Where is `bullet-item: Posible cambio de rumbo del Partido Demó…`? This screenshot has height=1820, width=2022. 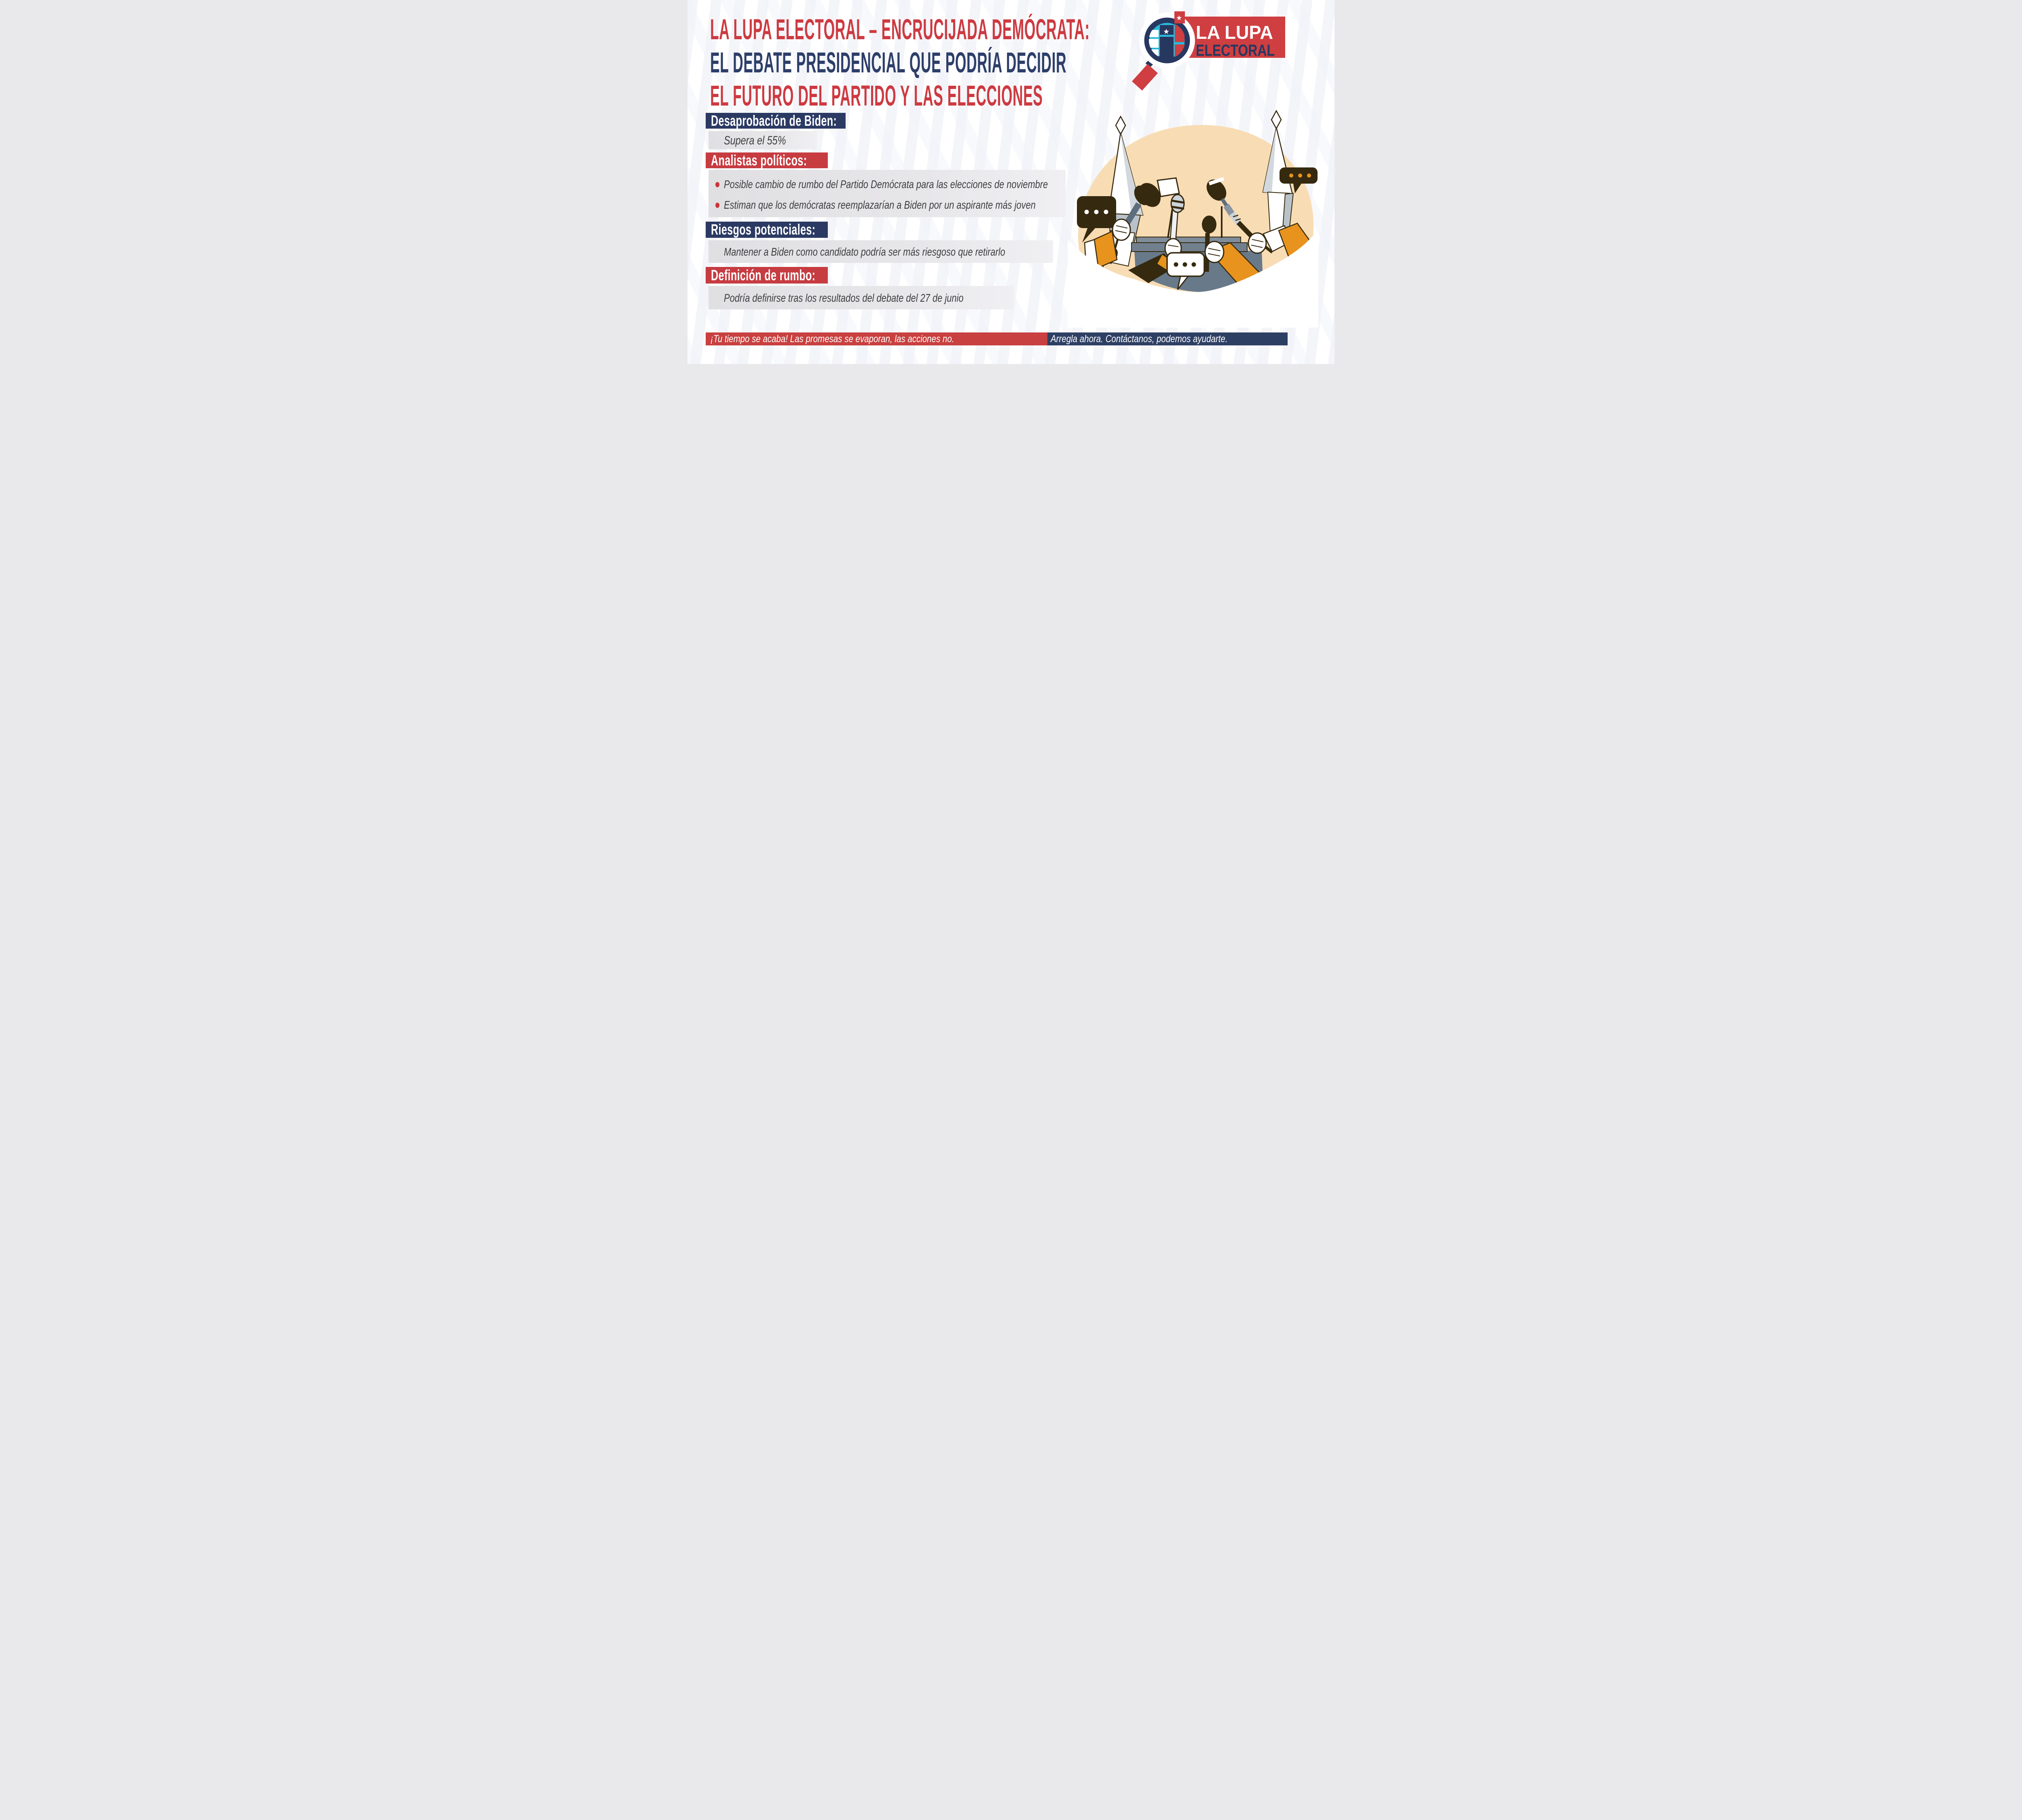 bullet-item: Posible cambio de rumbo del Partido Demó… is located at coordinates (886, 184).